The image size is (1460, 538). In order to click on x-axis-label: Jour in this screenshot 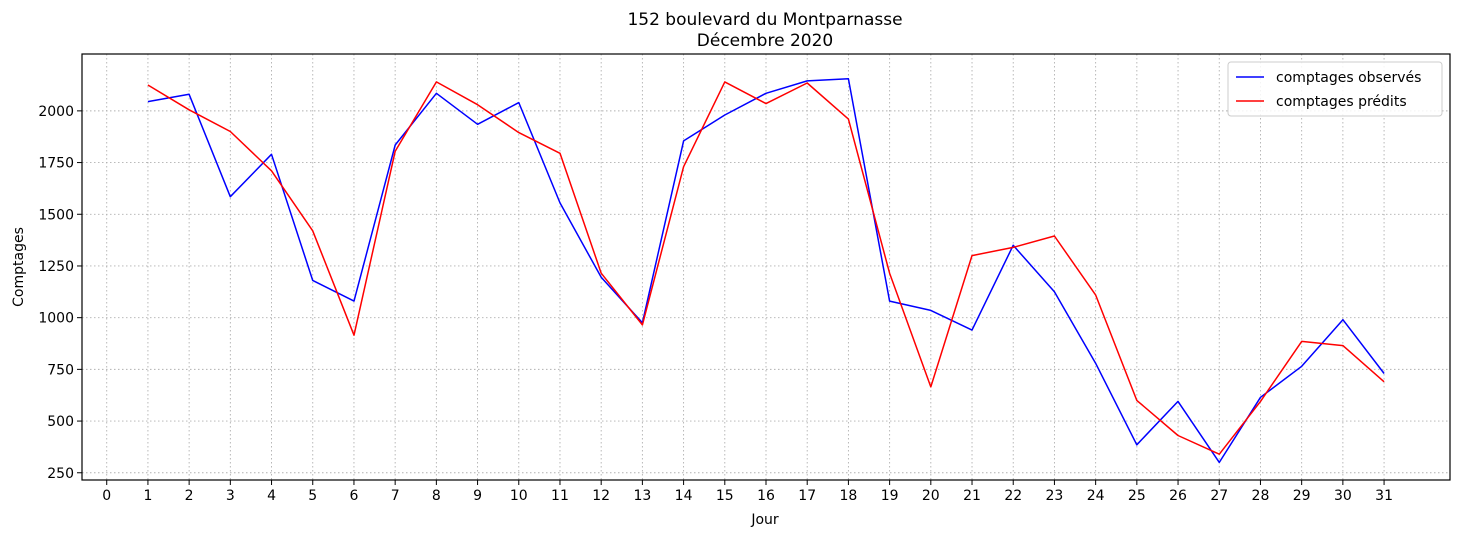, I will do `click(764, 520)`.